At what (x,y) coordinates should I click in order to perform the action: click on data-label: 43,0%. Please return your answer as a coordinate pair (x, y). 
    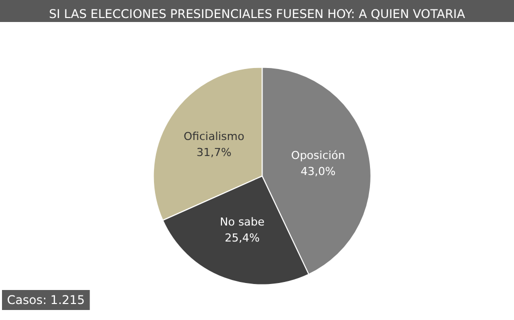
    Looking at the image, I should click on (318, 171).